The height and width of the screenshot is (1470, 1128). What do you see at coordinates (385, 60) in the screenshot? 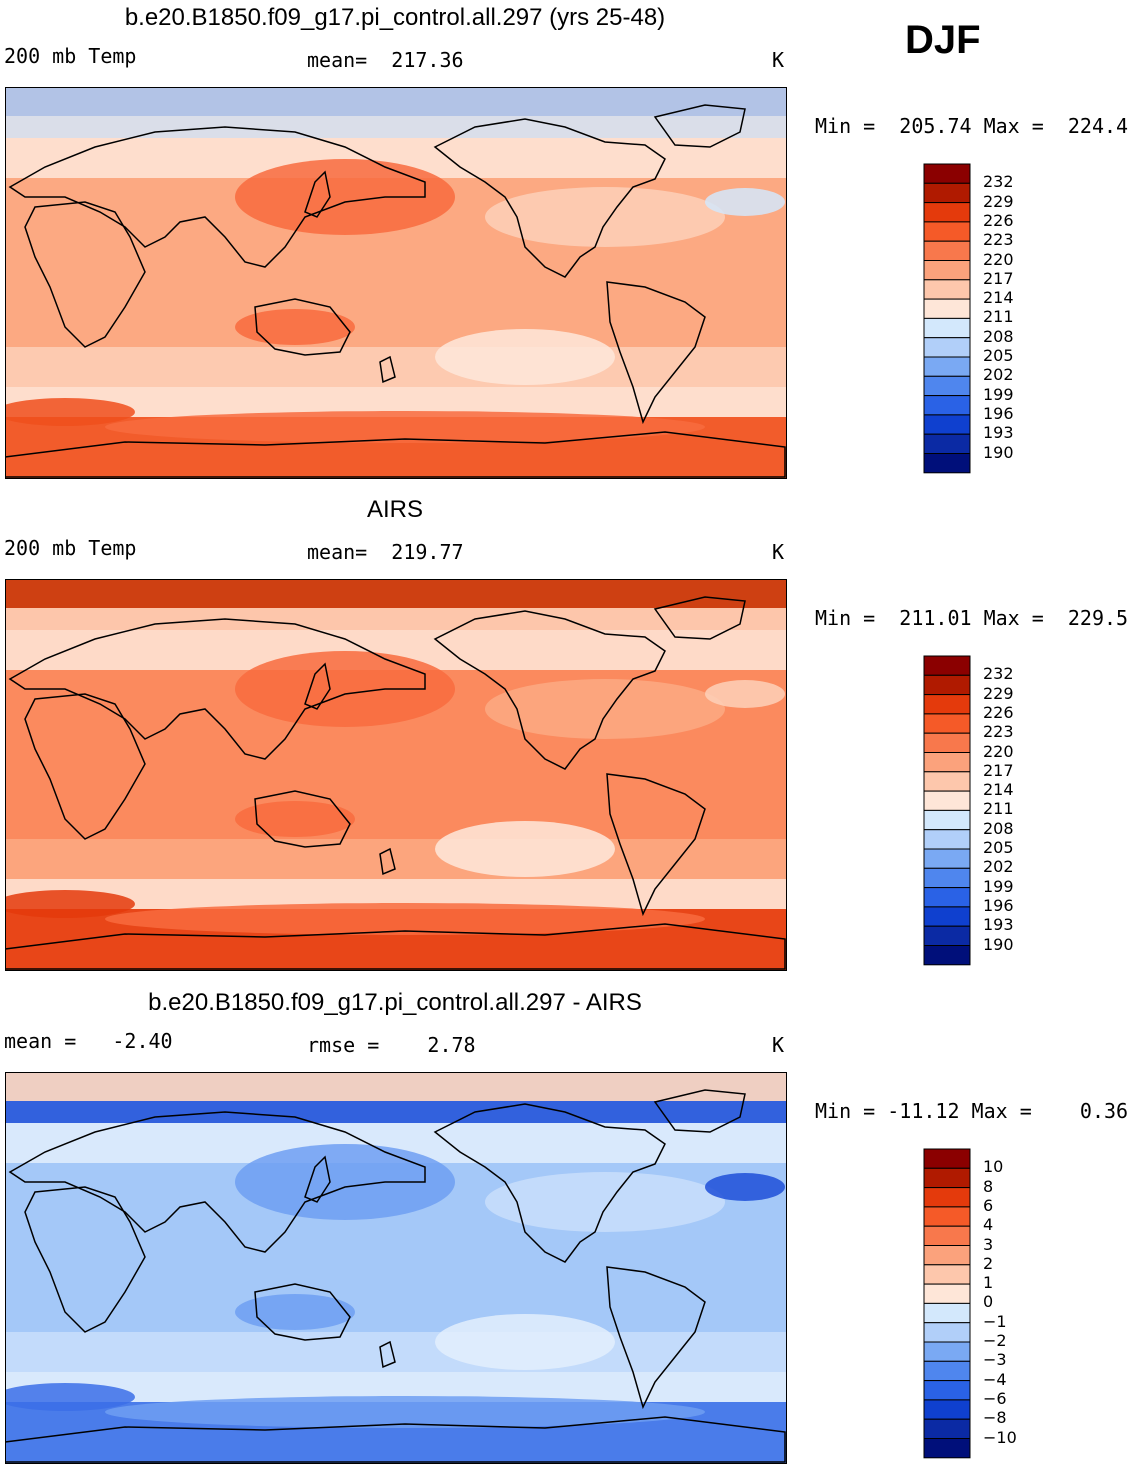
I see `mean-label: mean= 217.36` at bounding box center [385, 60].